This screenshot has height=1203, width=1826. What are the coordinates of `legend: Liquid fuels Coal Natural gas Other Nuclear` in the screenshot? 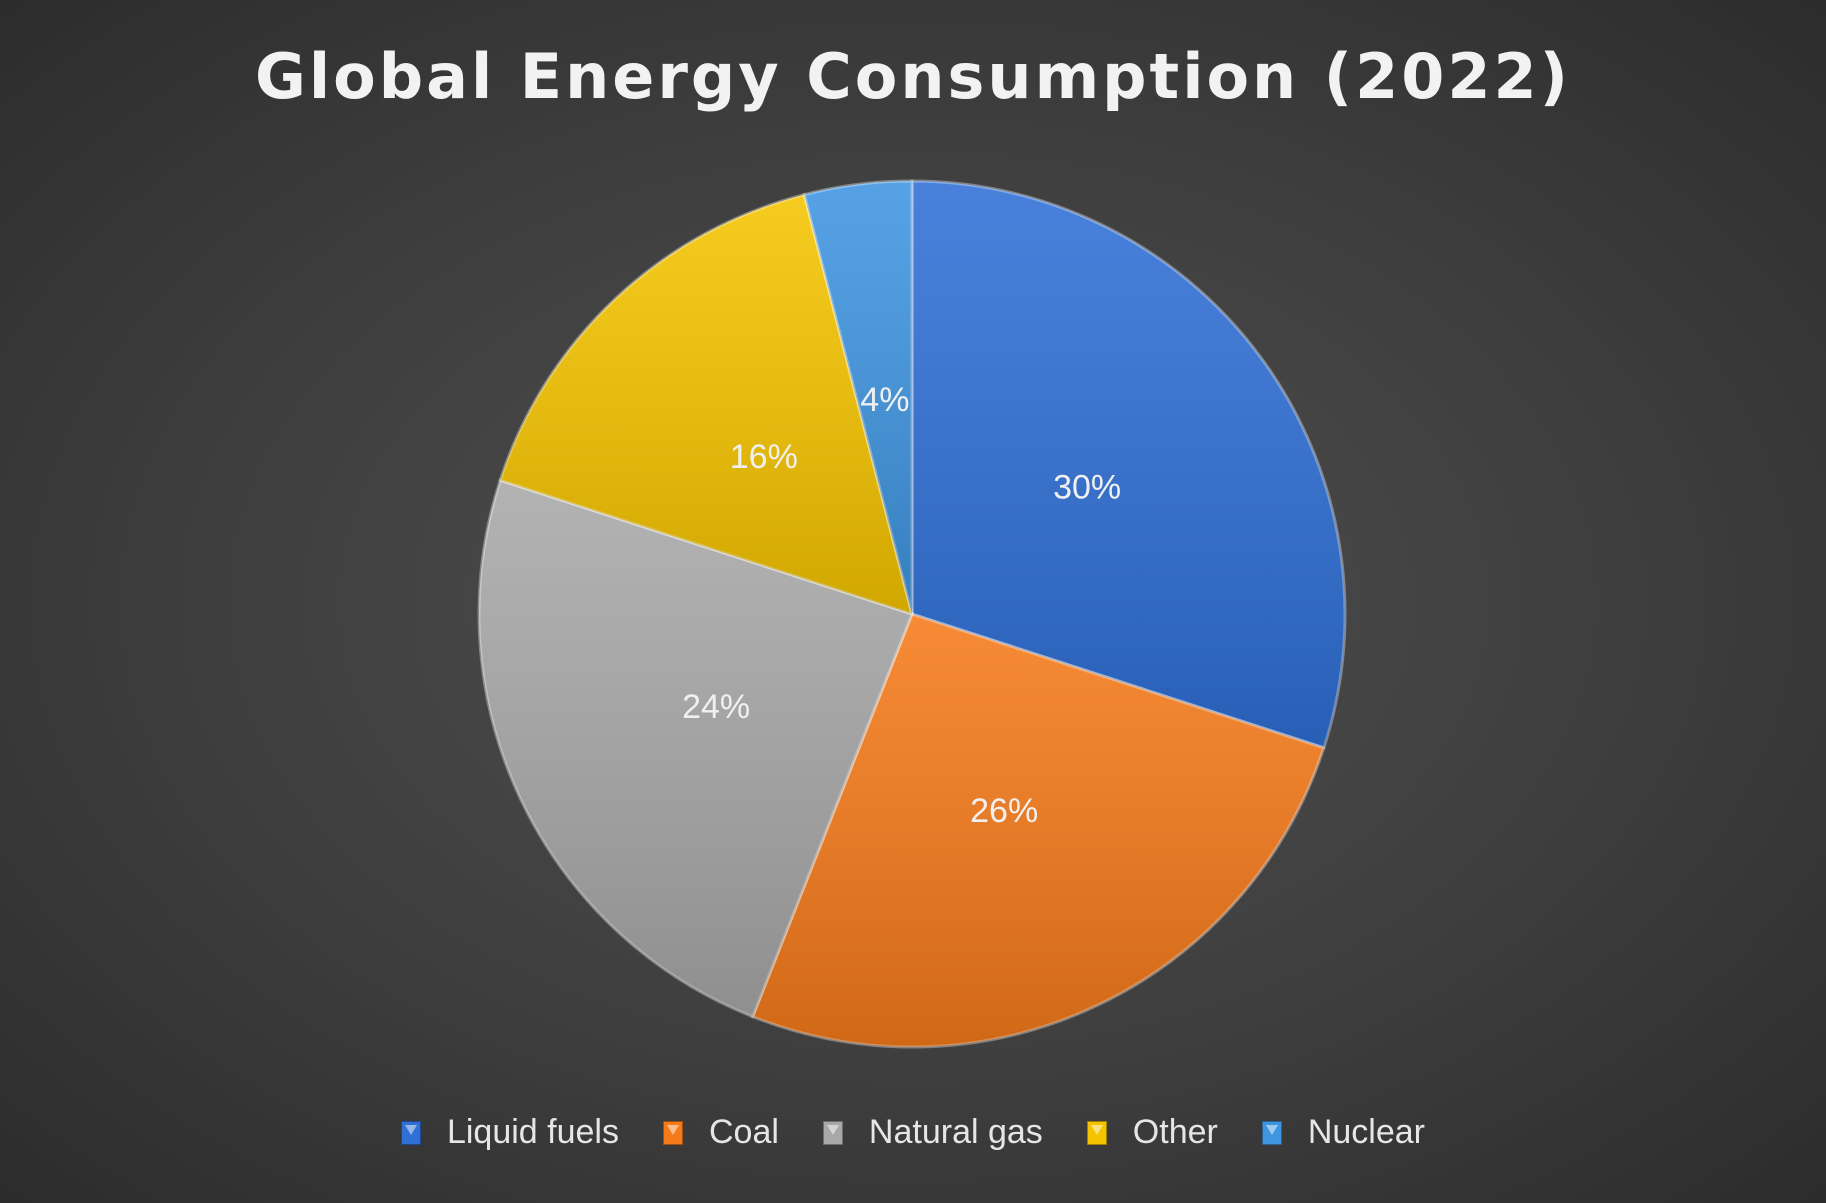 It's located at (913, 1132).